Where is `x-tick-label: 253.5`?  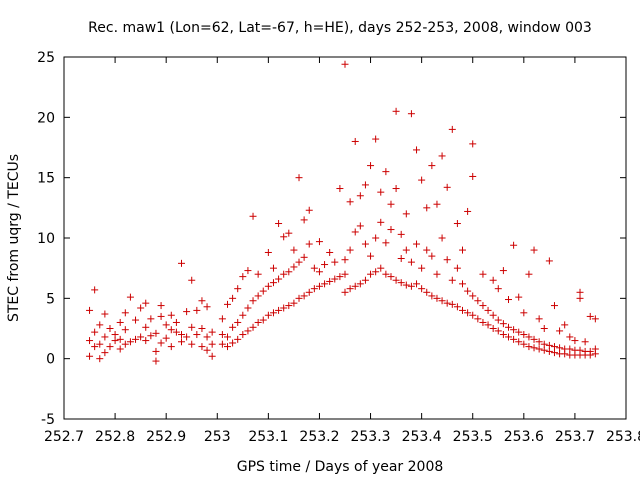
x-tick-label: 253.5 is located at coordinates (473, 437).